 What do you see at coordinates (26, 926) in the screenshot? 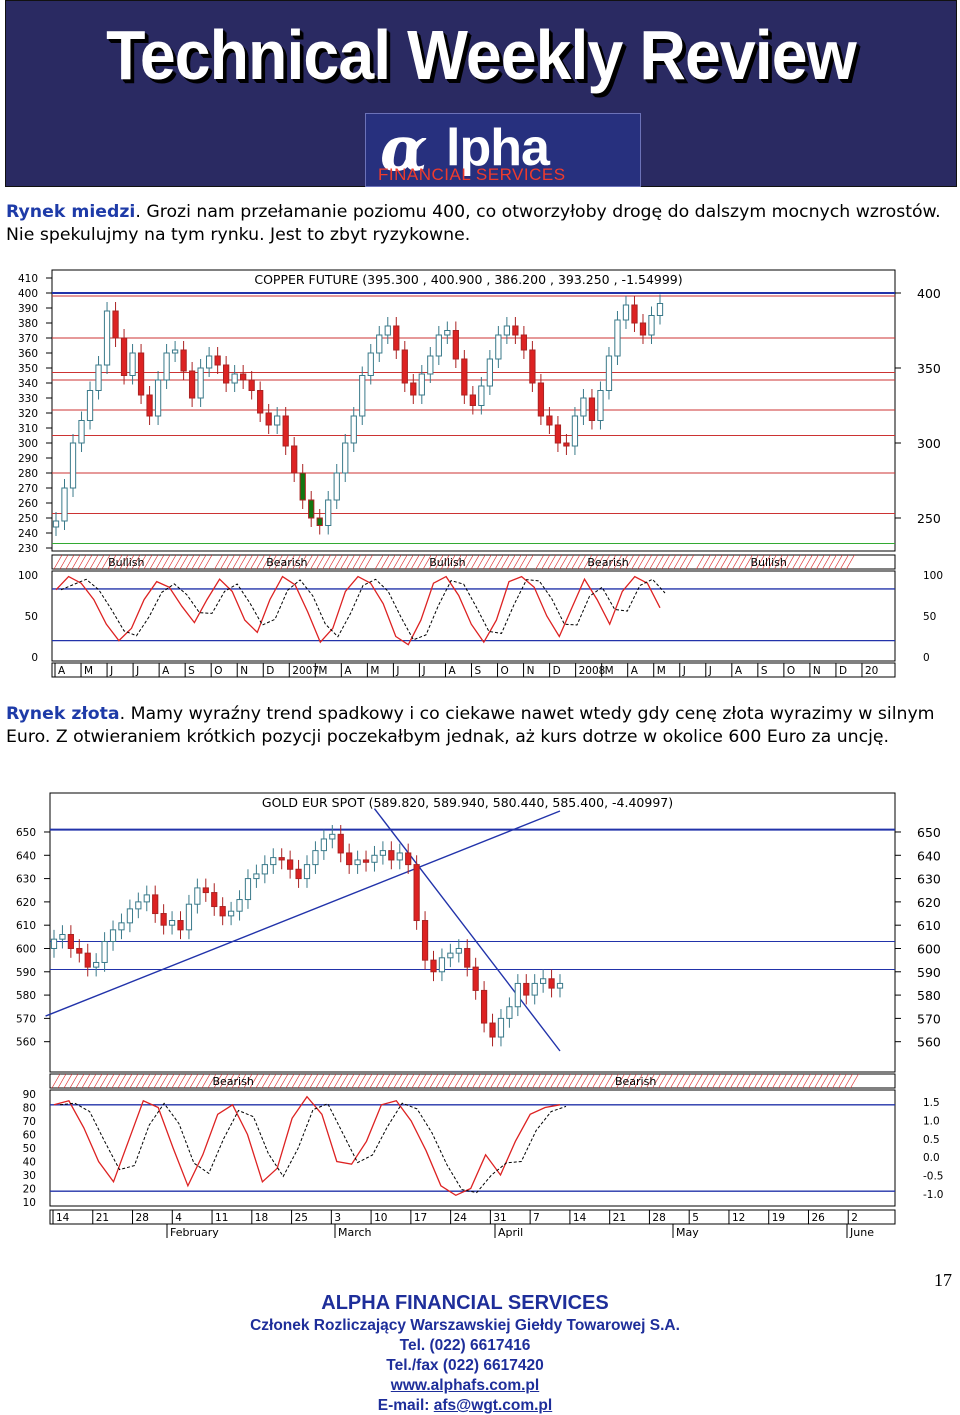
I see `left-tick-label: 610` at bounding box center [26, 926].